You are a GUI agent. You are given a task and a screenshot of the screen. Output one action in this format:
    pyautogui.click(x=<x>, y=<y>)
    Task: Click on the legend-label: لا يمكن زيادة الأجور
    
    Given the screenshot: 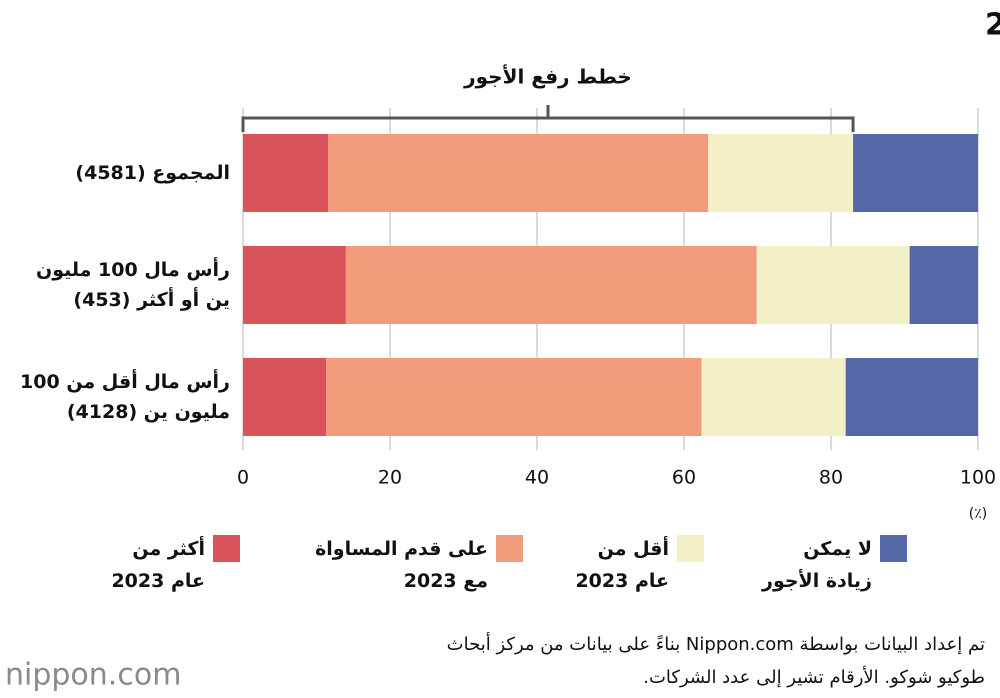 What is the action you would take?
    pyautogui.click(x=817, y=565)
    